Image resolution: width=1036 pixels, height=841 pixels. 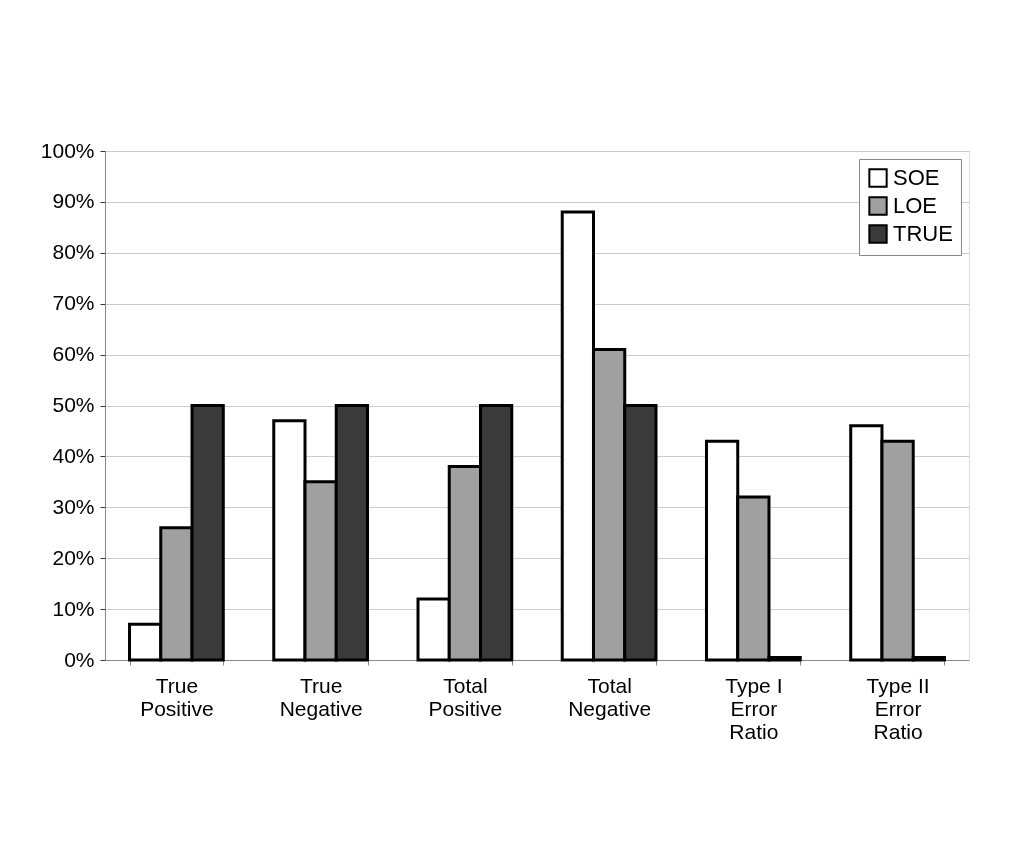 What do you see at coordinates (754, 708) in the screenshot?
I see `x-tick-label: Type I Error Ratio` at bounding box center [754, 708].